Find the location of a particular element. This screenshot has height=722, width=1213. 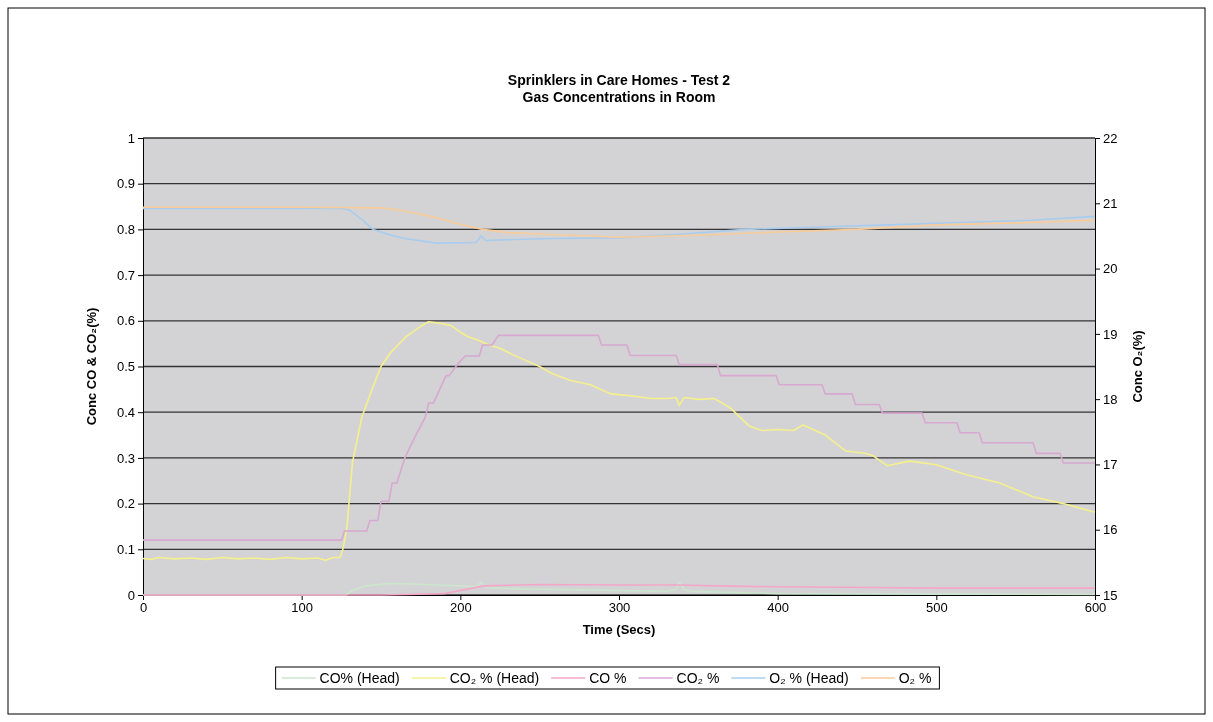

y-tick-label: 0.5 is located at coordinates (125, 367).